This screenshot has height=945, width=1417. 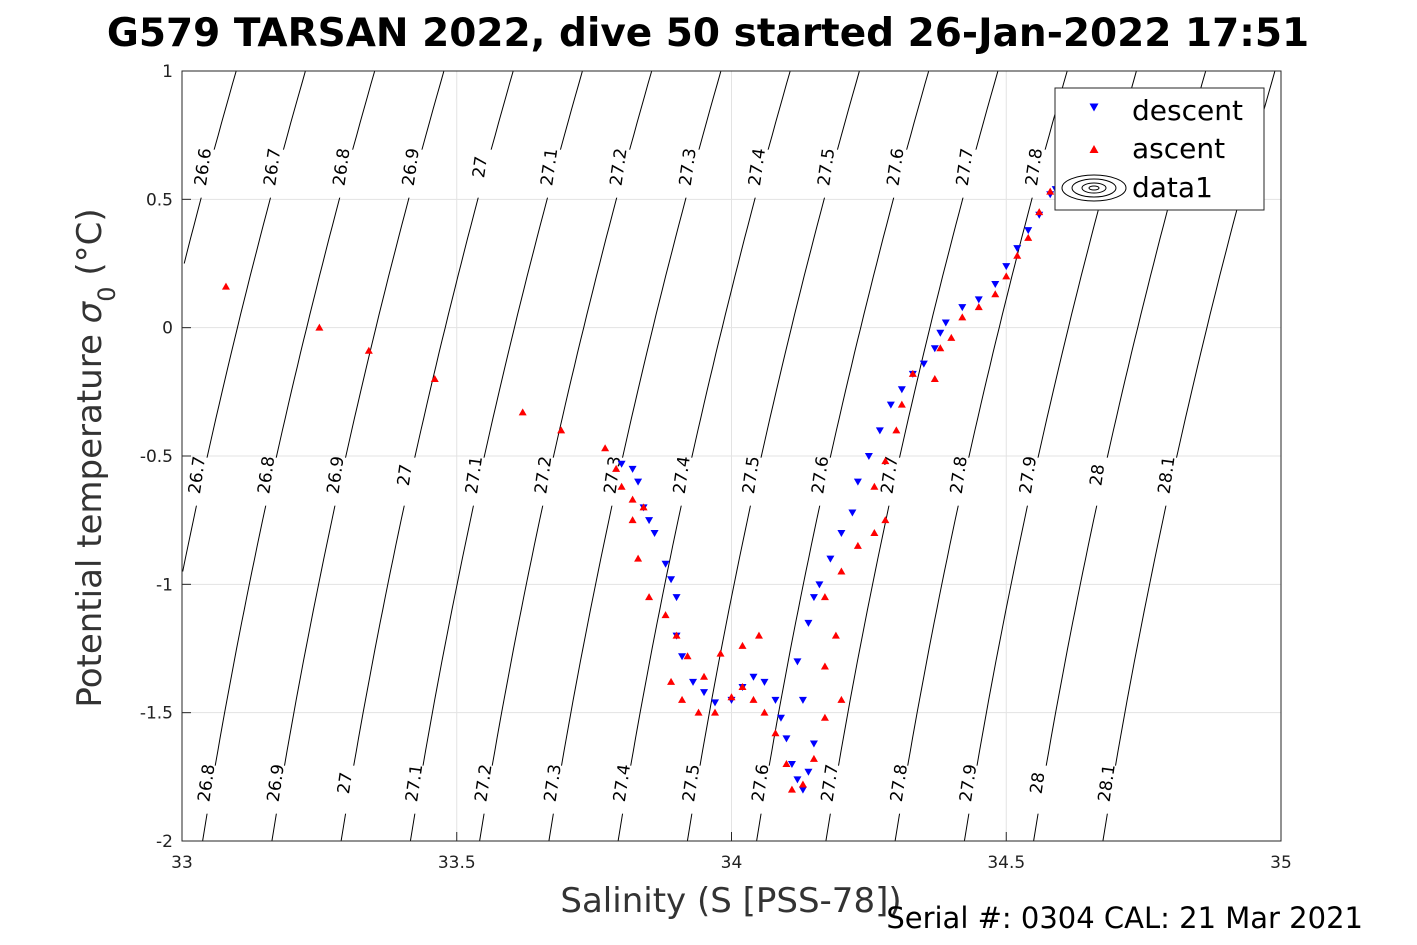 I want to click on legend-contour-label: data1, so click(x=1172, y=187).